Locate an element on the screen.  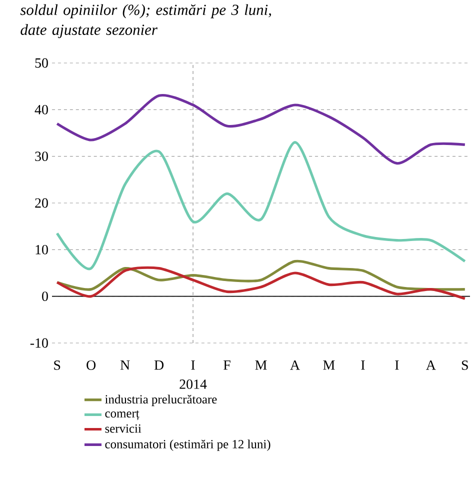
legend-label: consumatori (estimări pe 12 luni) is located at coordinates (187, 445).